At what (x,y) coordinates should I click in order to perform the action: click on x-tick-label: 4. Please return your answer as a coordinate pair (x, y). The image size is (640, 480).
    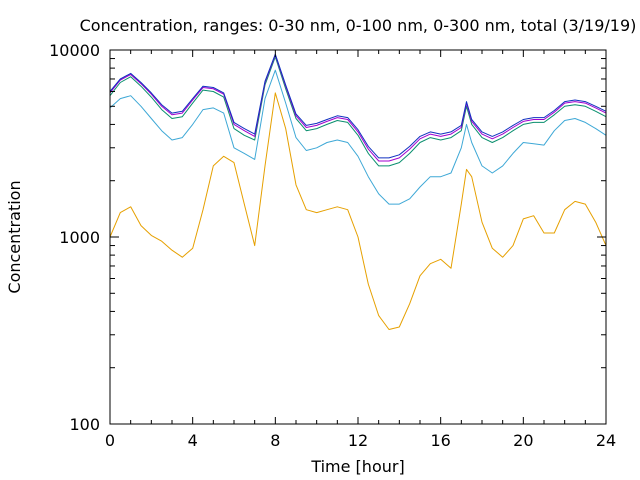
    Looking at the image, I should click on (193, 440).